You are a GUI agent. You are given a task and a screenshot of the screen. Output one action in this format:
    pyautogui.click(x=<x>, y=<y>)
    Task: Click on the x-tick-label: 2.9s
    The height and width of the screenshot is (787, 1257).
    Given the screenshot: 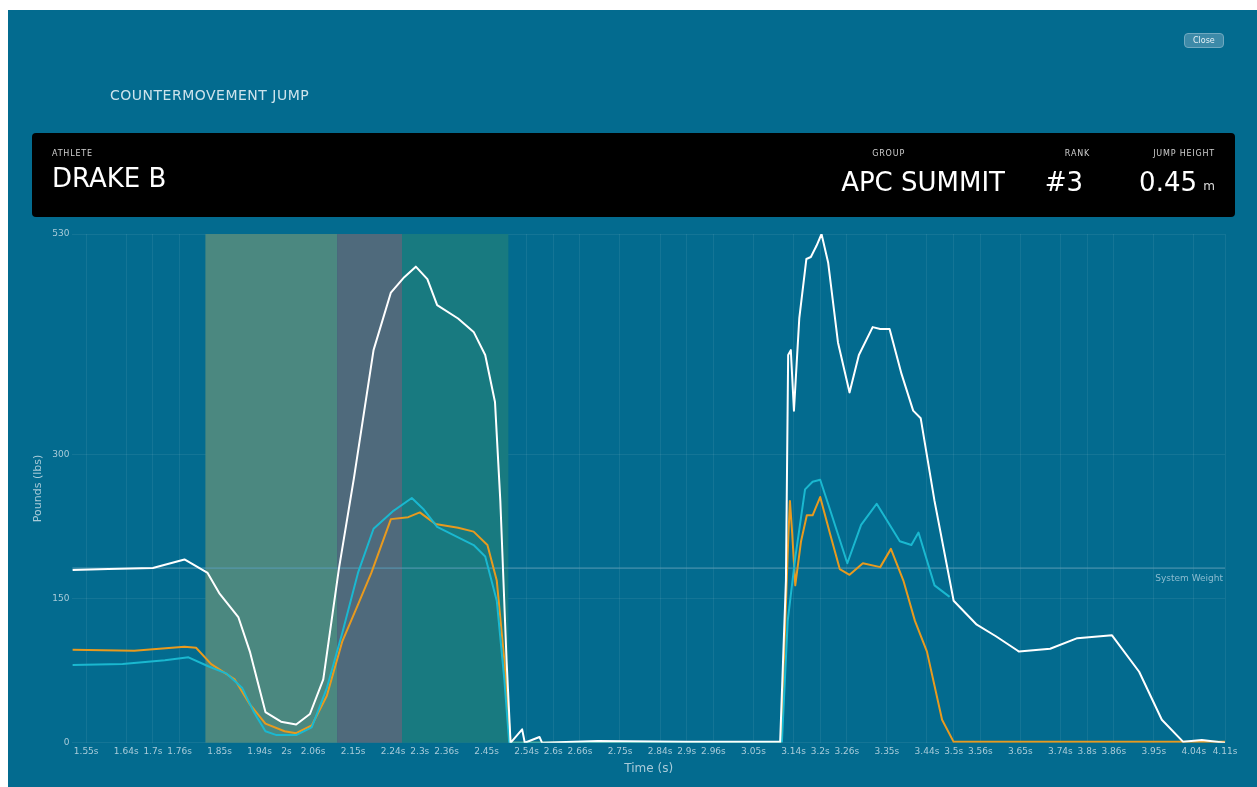 What is the action you would take?
    pyautogui.click(x=687, y=750)
    